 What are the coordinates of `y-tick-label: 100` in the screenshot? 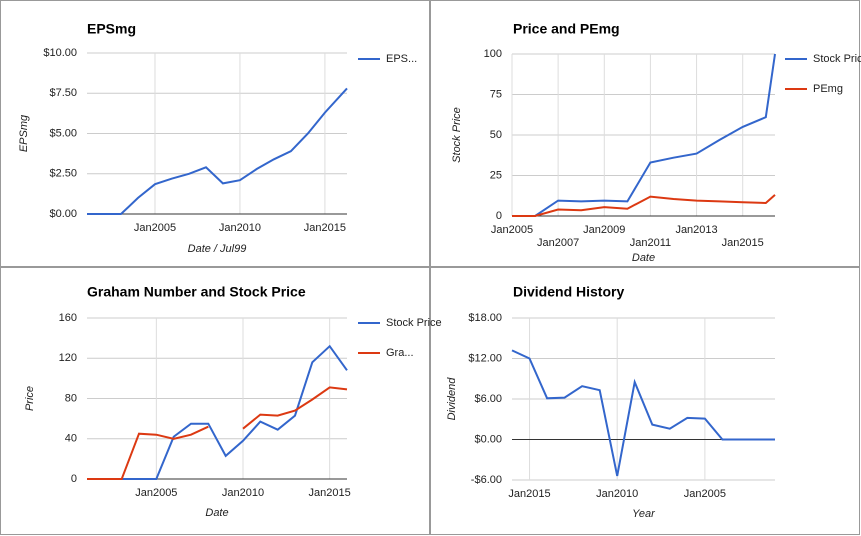 It's located at (493, 54).